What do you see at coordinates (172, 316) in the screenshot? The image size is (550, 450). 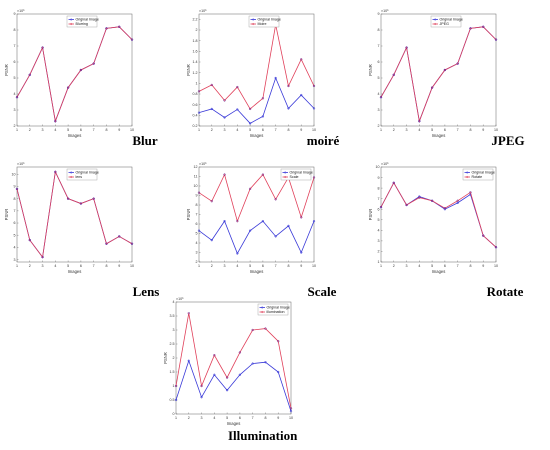 I see `y-tick-label: 3.5` at bounding box center [172, 316].